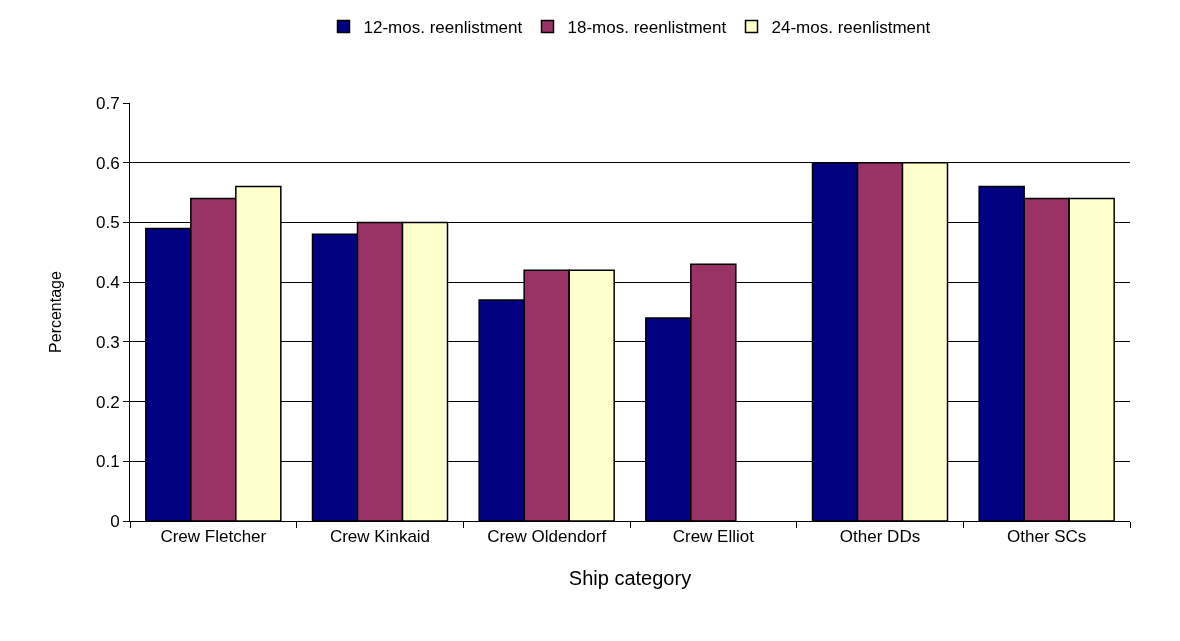 This screenshot has width=1180, height=641. What do you see at coordinates (55, 311) in the screenshot?
I see `y-axis-title: Percentage` at bounding box center [55, 311].